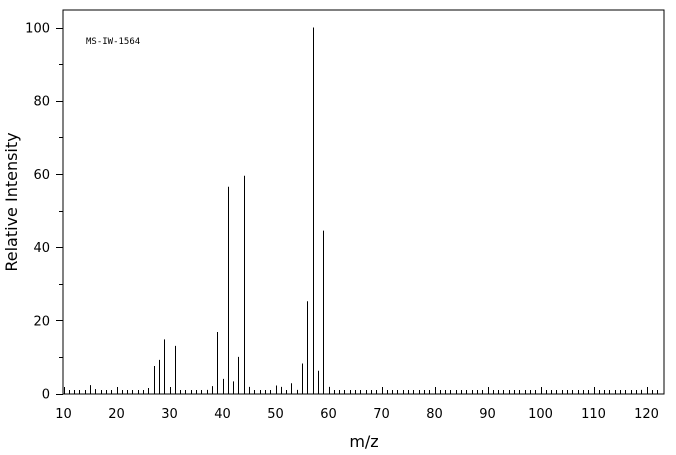 Image resolution: width=676 pixels, height=455 pixels. Describe the element at coordinates (328, 414) in the screenshot. I see `x-tick-label: 60` at that location.